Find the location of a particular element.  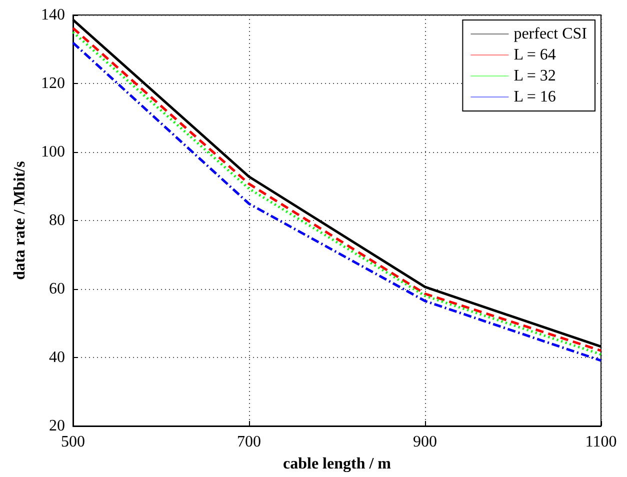

legend-label: L = 16 is located at coordinates (535, 97).